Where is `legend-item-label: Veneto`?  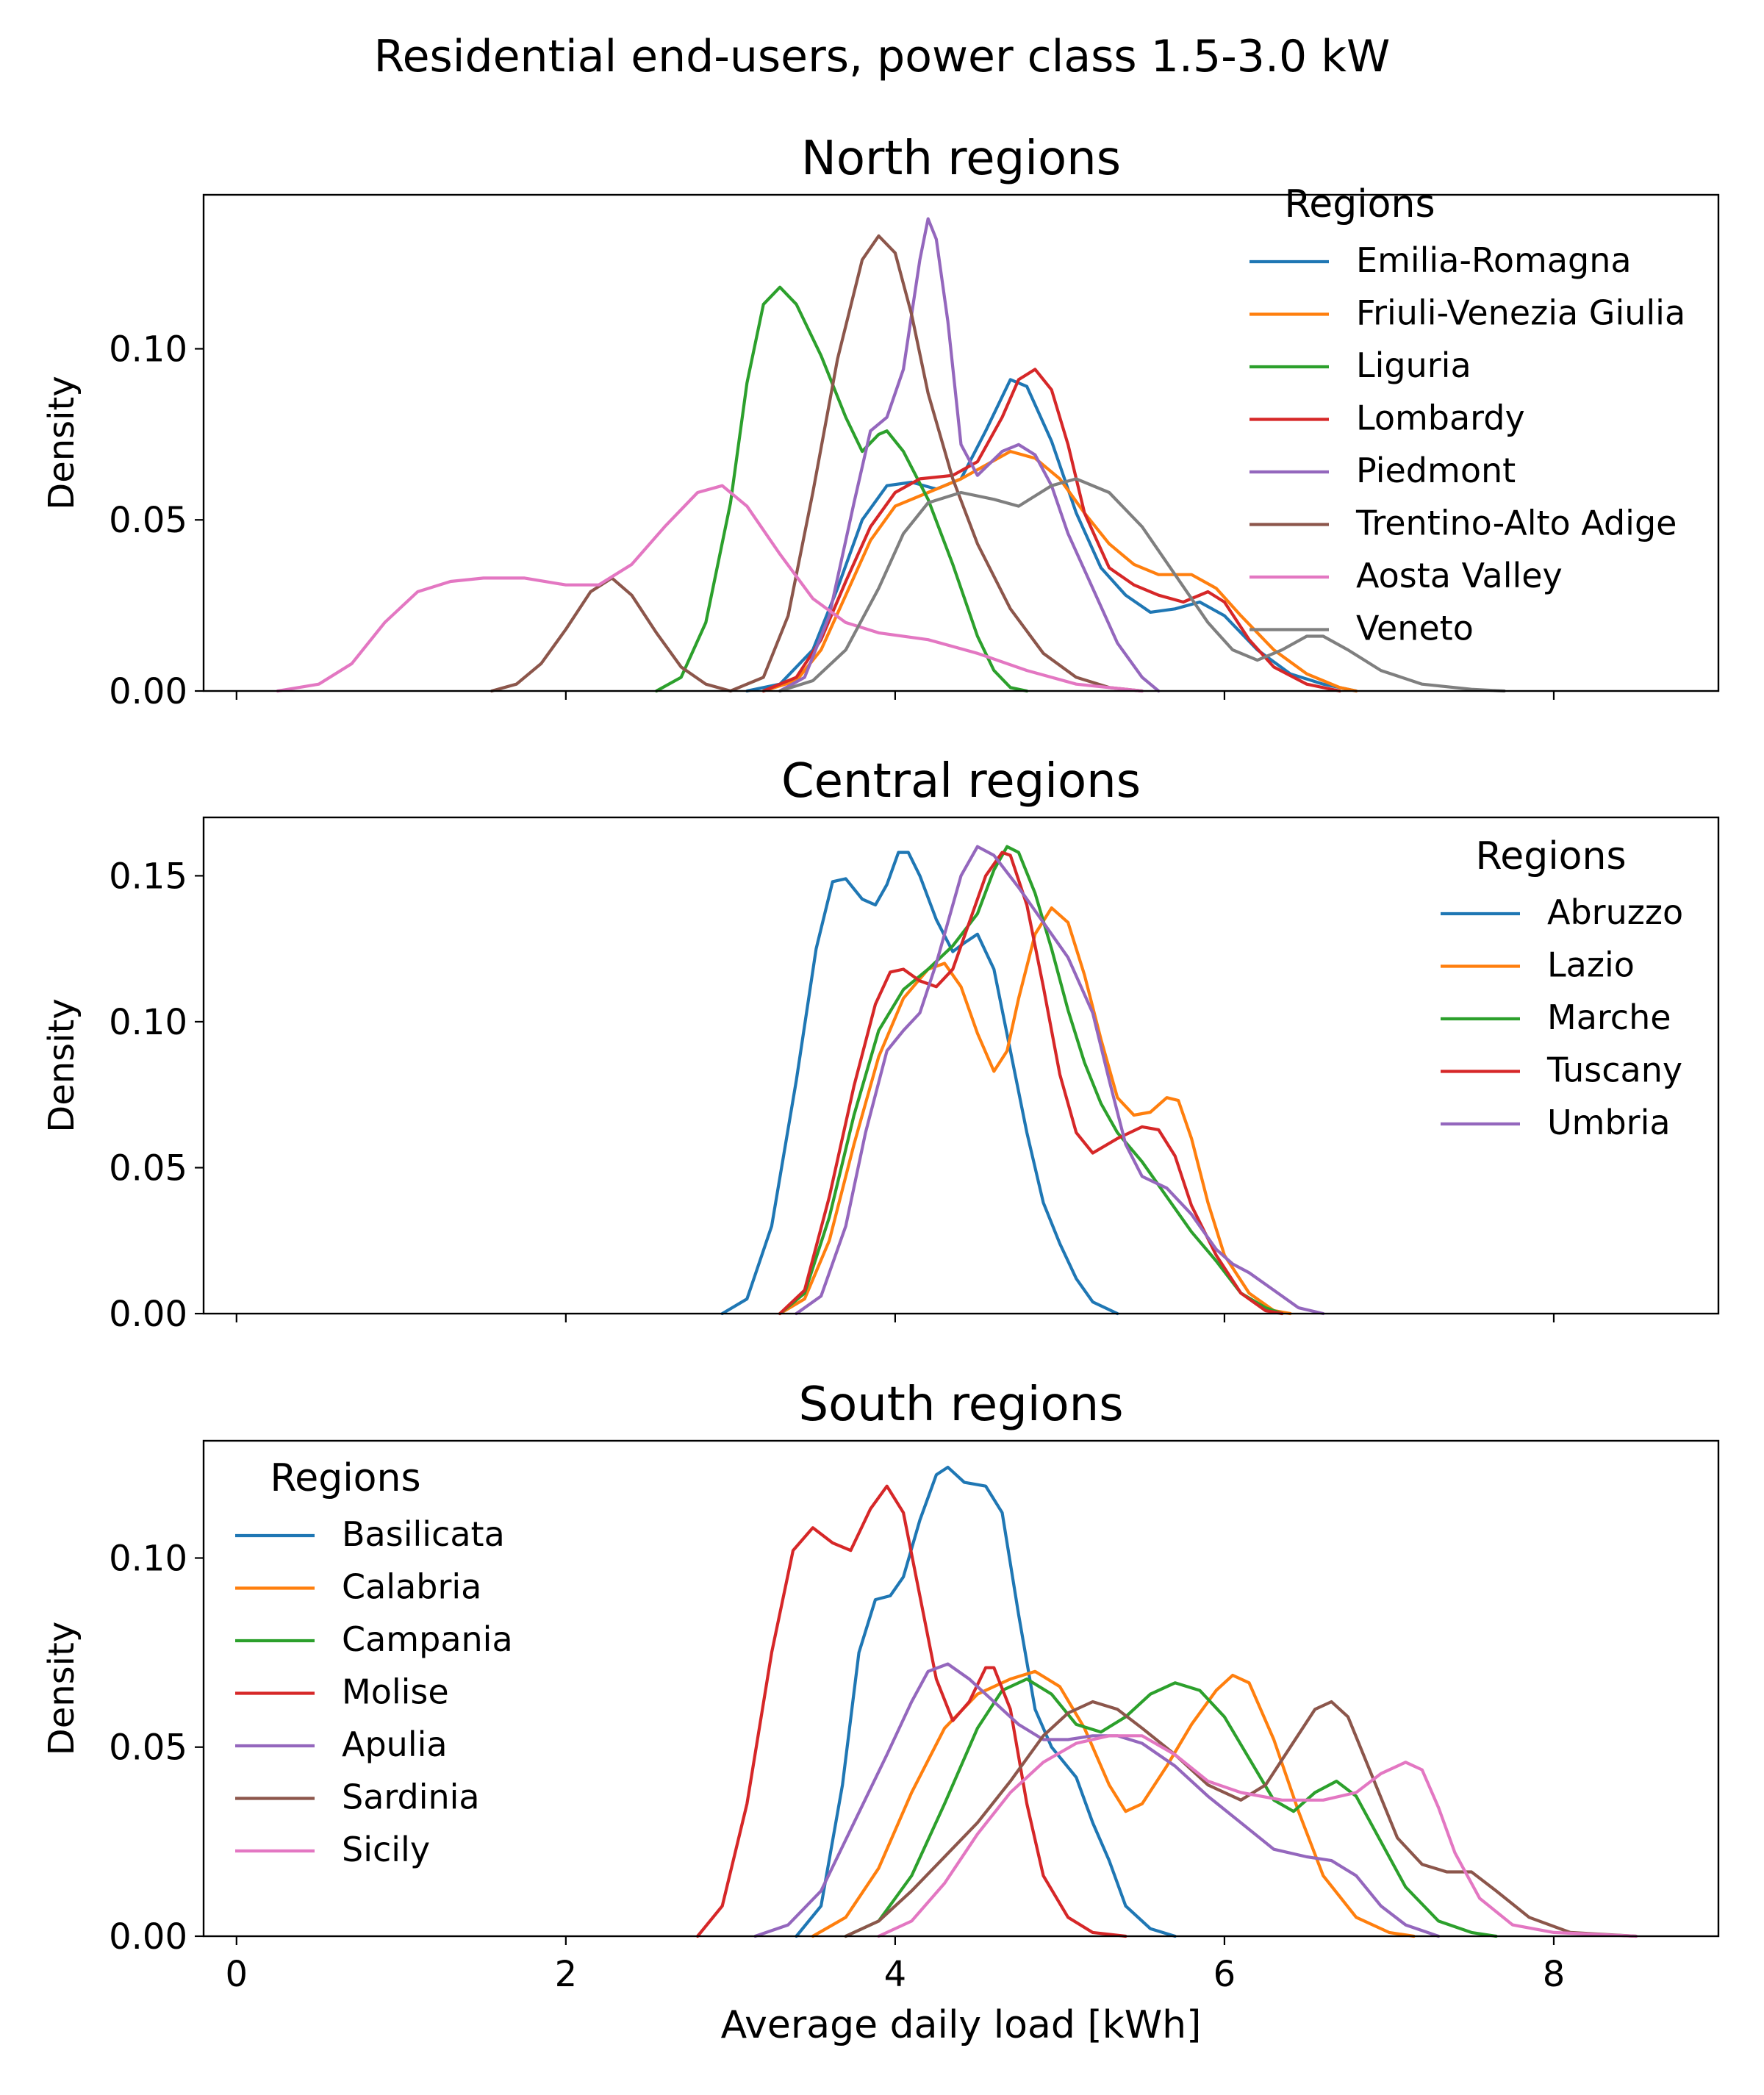
legend-item-label: Veneto is located at coordinates (1415, 628).